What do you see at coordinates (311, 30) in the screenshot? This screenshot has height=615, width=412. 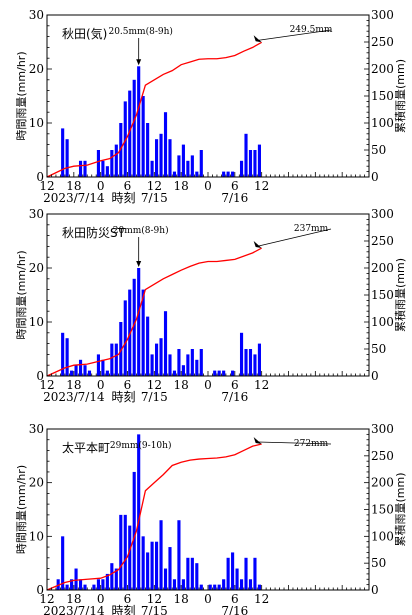 I see `total-annotation: 249.5mm` at bounding box center [311, 30].